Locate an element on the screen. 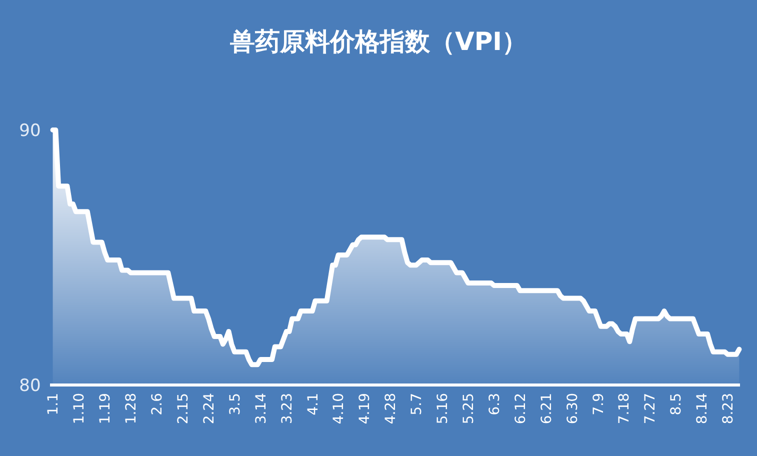  x-tick-label: 3.14 is located at coordinates (261, 408).